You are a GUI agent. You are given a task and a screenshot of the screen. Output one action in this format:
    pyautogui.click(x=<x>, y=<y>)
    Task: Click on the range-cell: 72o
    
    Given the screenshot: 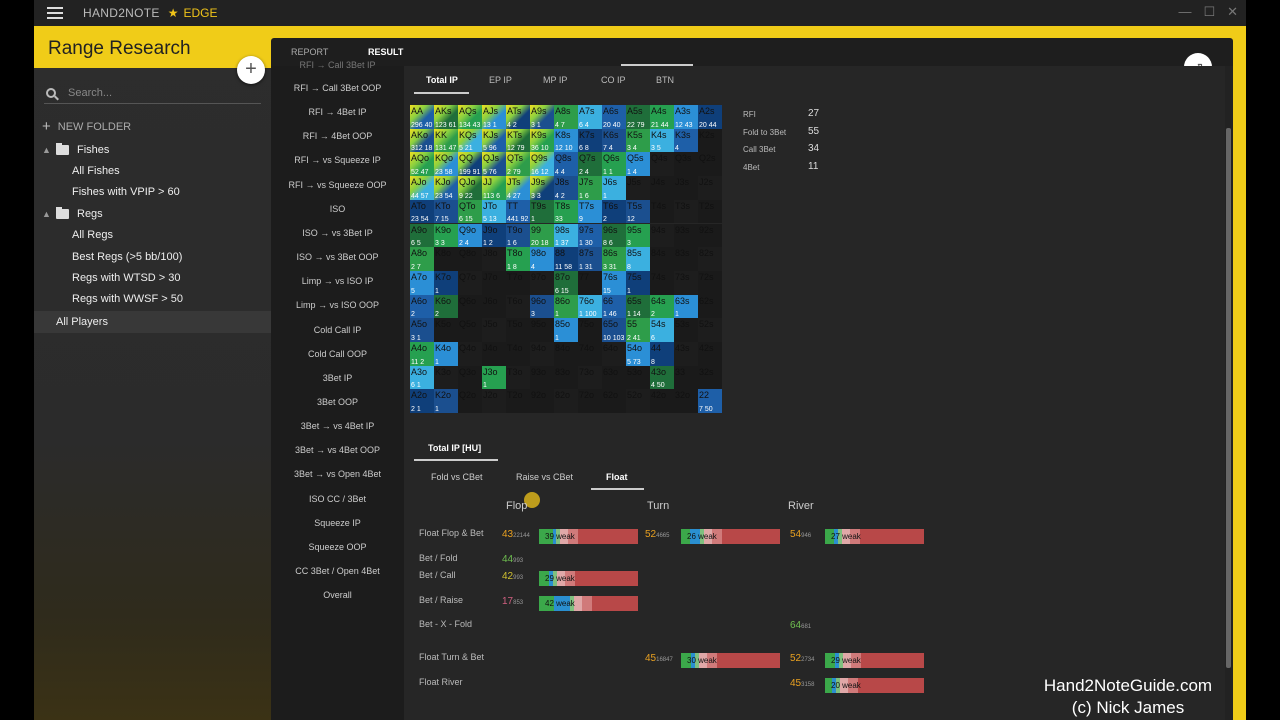 What is the action you would take?
    pyautogui.click(x=590, y=401)
    